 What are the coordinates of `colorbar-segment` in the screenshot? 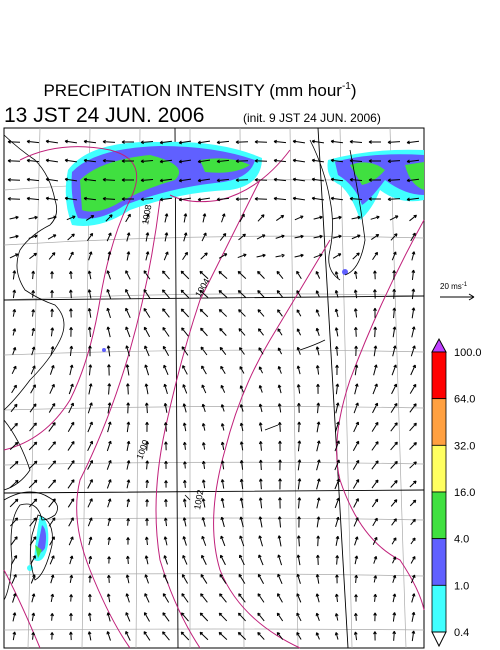 It's located at (439, 515).